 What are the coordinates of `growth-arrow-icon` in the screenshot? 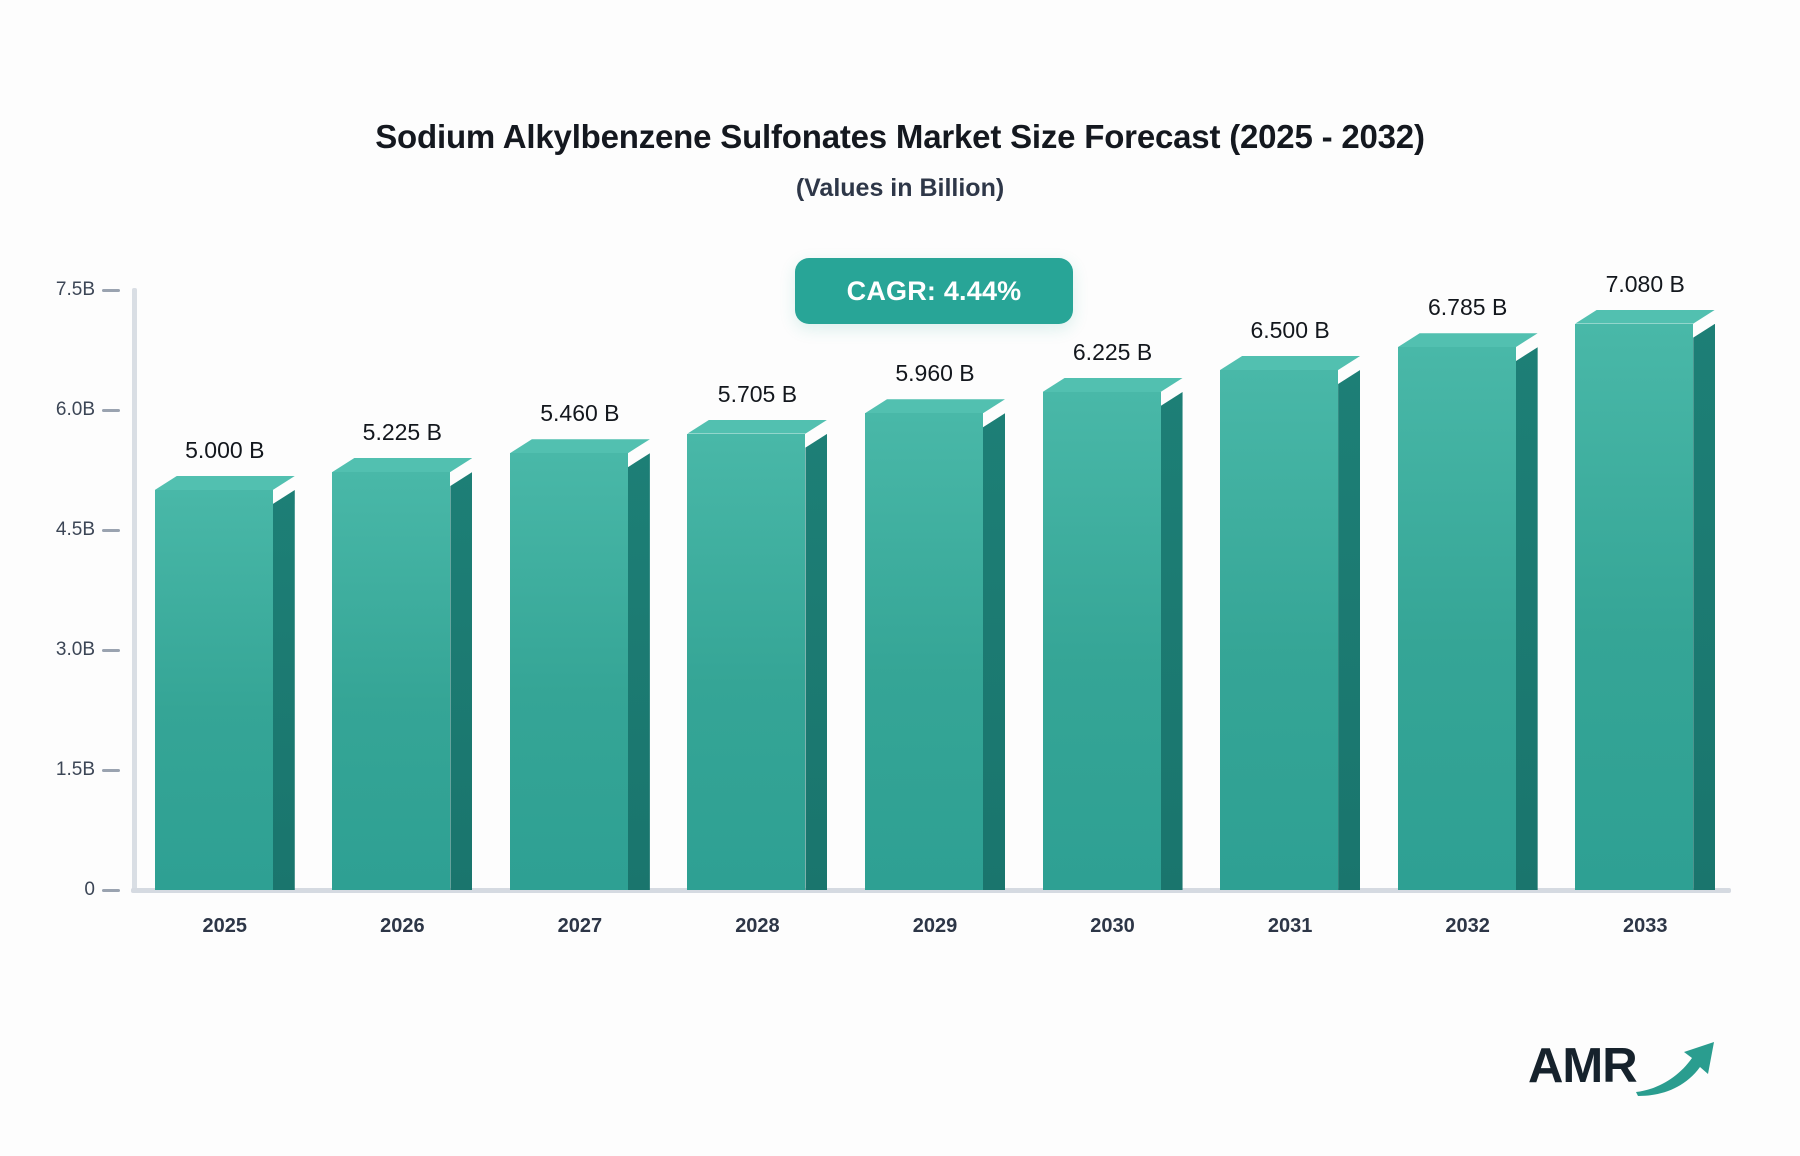 It's located at (1675, 1069).